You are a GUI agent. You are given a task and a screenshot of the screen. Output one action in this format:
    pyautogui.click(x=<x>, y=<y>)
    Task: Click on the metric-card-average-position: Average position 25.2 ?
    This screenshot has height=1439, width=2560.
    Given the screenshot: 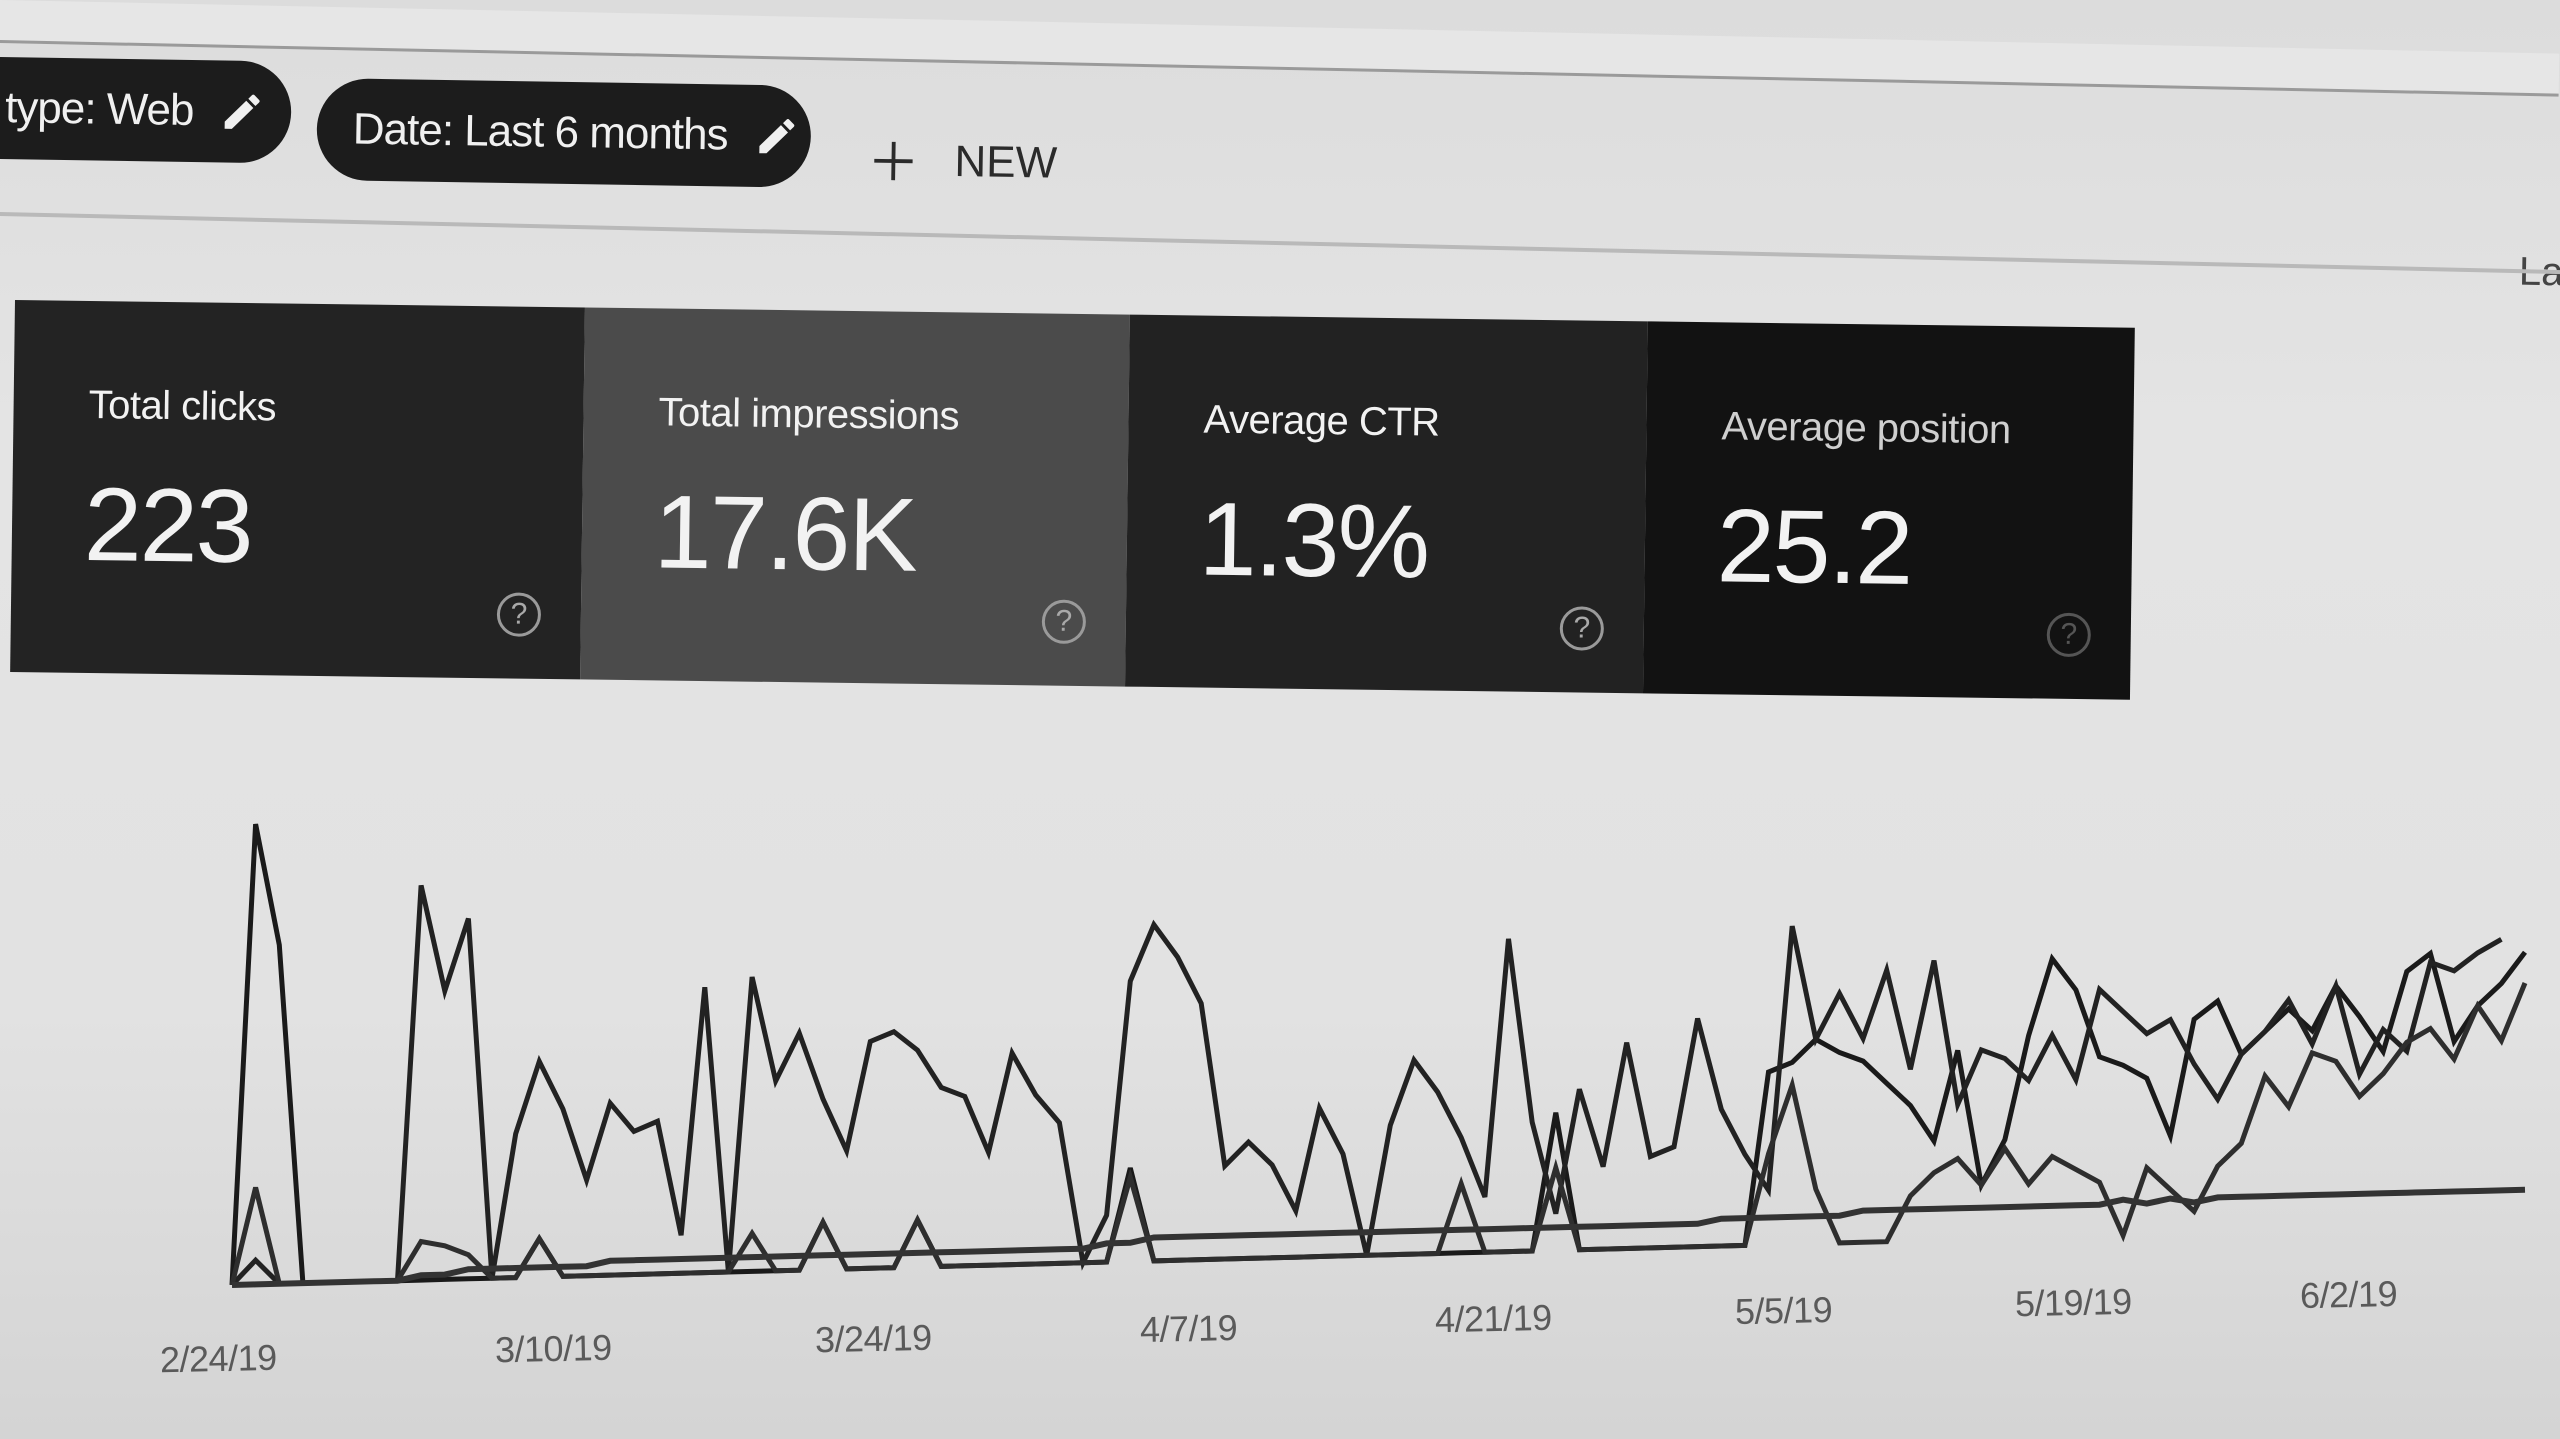 What is the action you would take?
    pyautogui.click(x=1888, y=510)
    